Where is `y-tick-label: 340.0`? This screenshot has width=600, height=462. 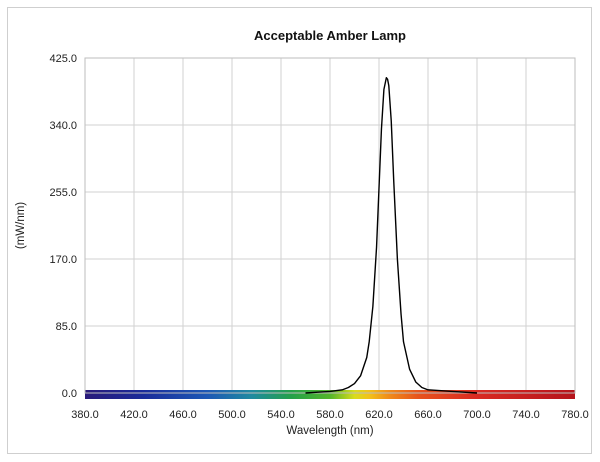 y-tick-label: 340.0 is located at coordinates (63, 126).